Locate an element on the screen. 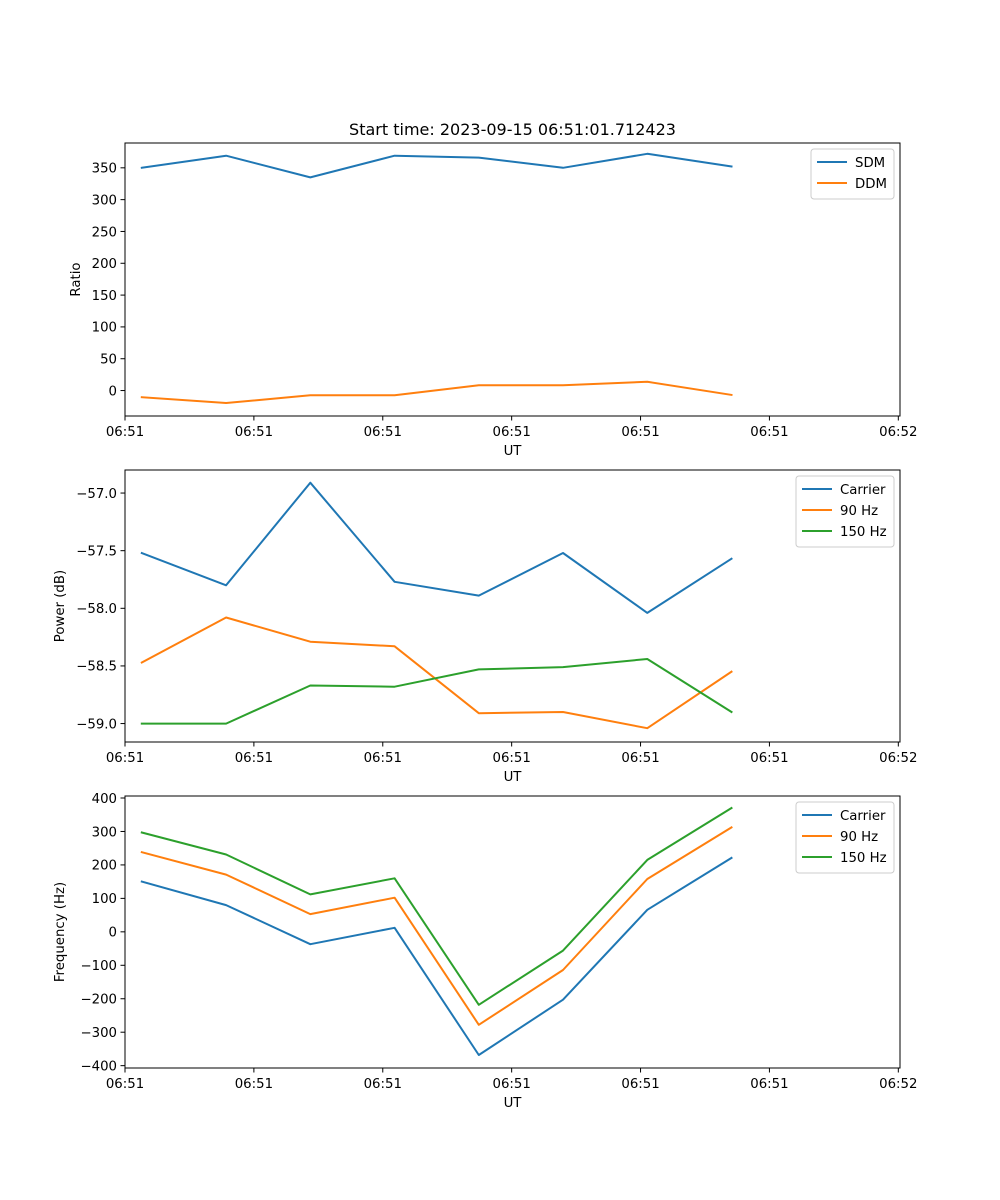  y-tick-label: −58.5 is located at coordinates (96, 667).